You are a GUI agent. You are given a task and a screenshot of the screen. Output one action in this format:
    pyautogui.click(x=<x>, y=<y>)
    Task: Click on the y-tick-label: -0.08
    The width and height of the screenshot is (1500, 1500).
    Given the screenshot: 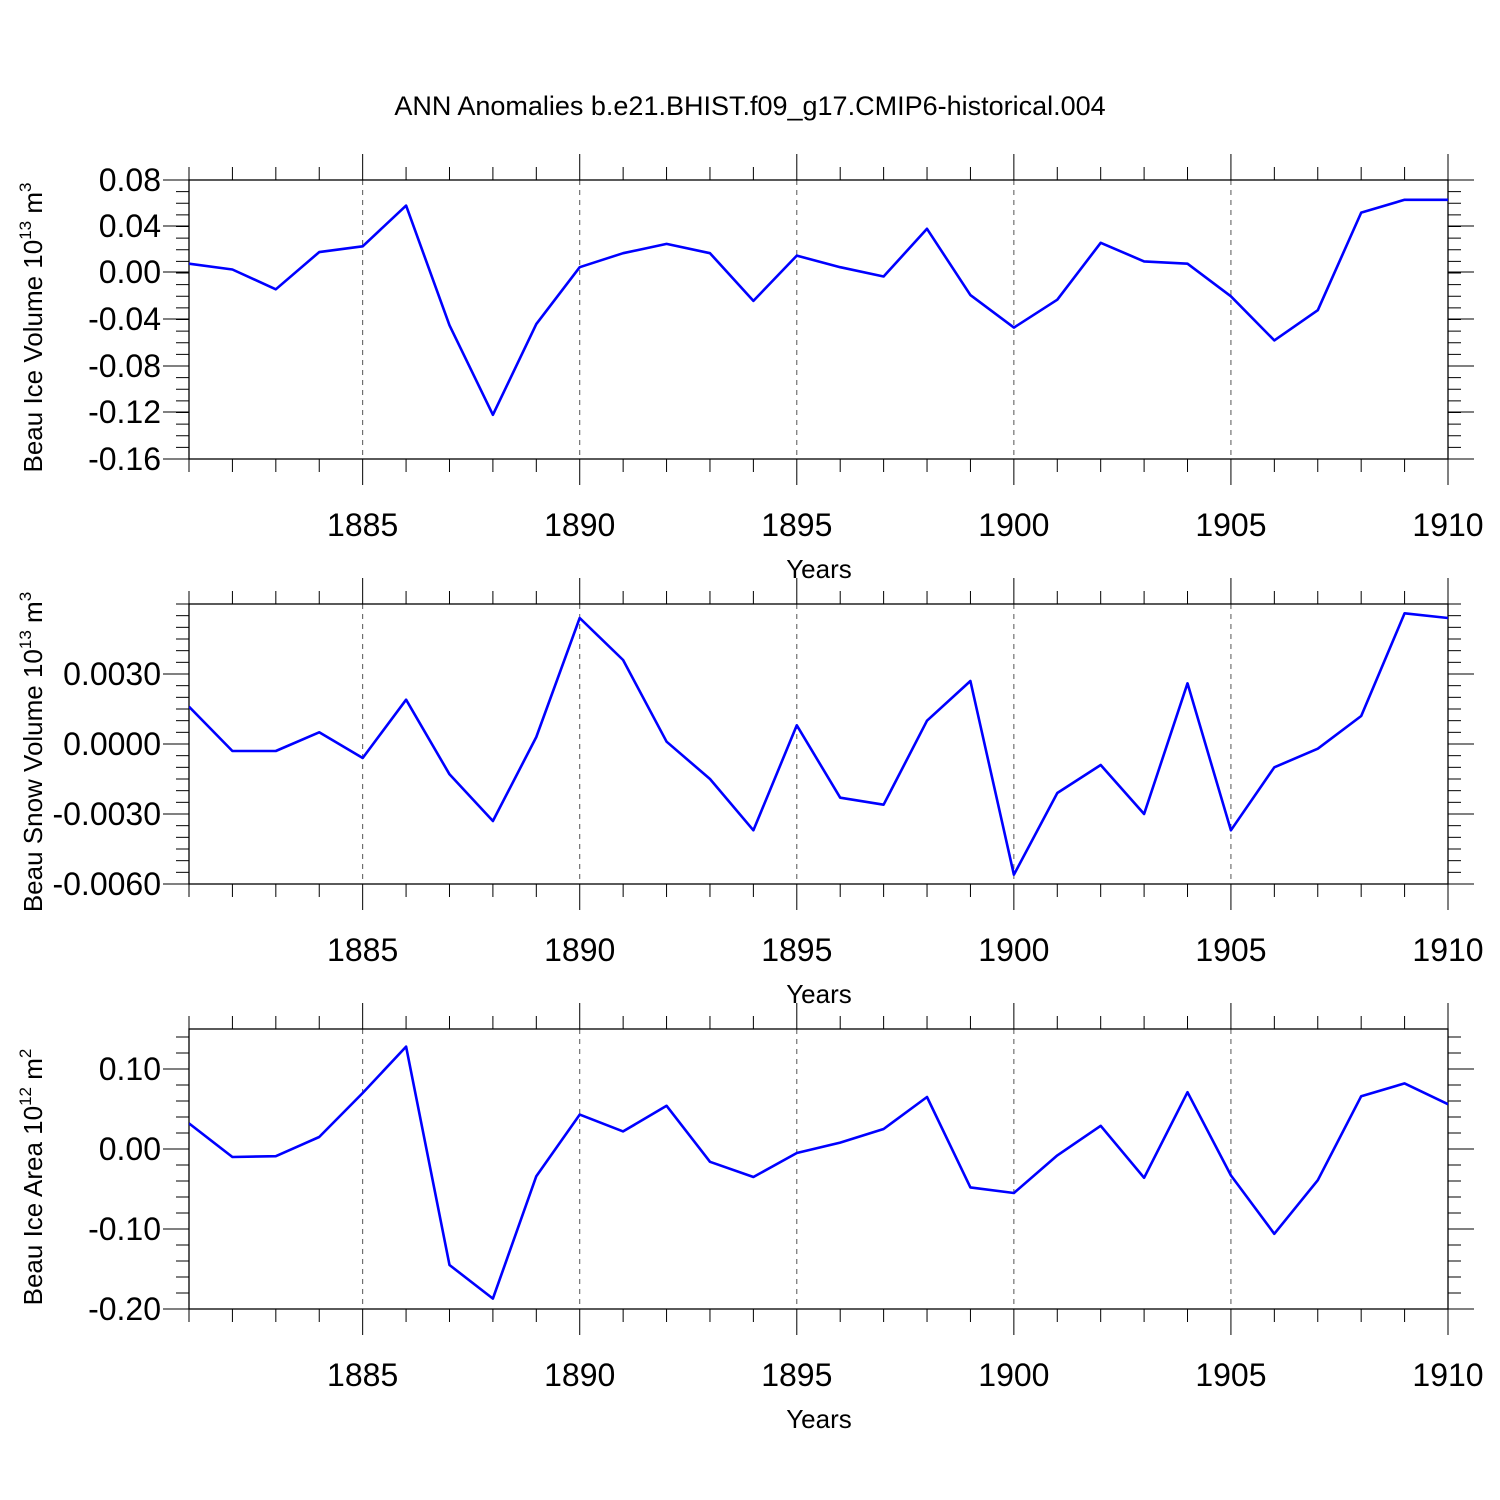 What is the action you would take?
    pyautogui.click(x=124, y=366)
    